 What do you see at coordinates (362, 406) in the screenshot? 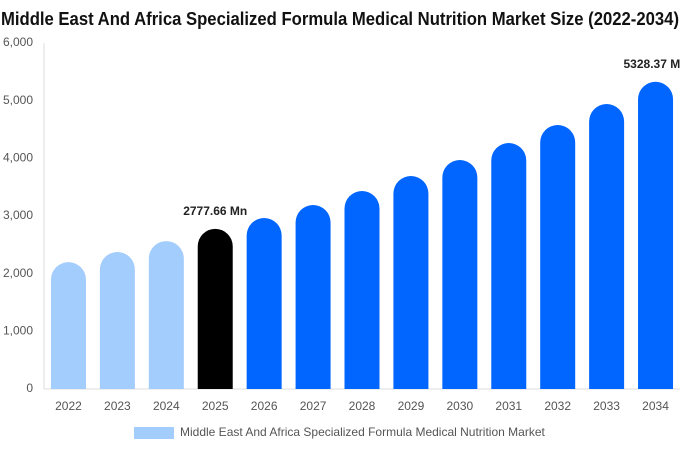
I see `x-tick-label: 2028` at bounding box center [362, 406].